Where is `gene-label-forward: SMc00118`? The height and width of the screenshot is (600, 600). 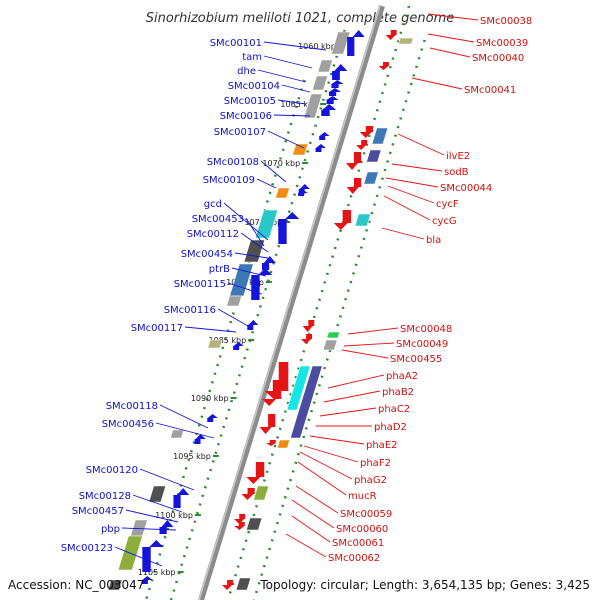
gene-label-forward: SMc00118 is located at coordinates (132, 406).